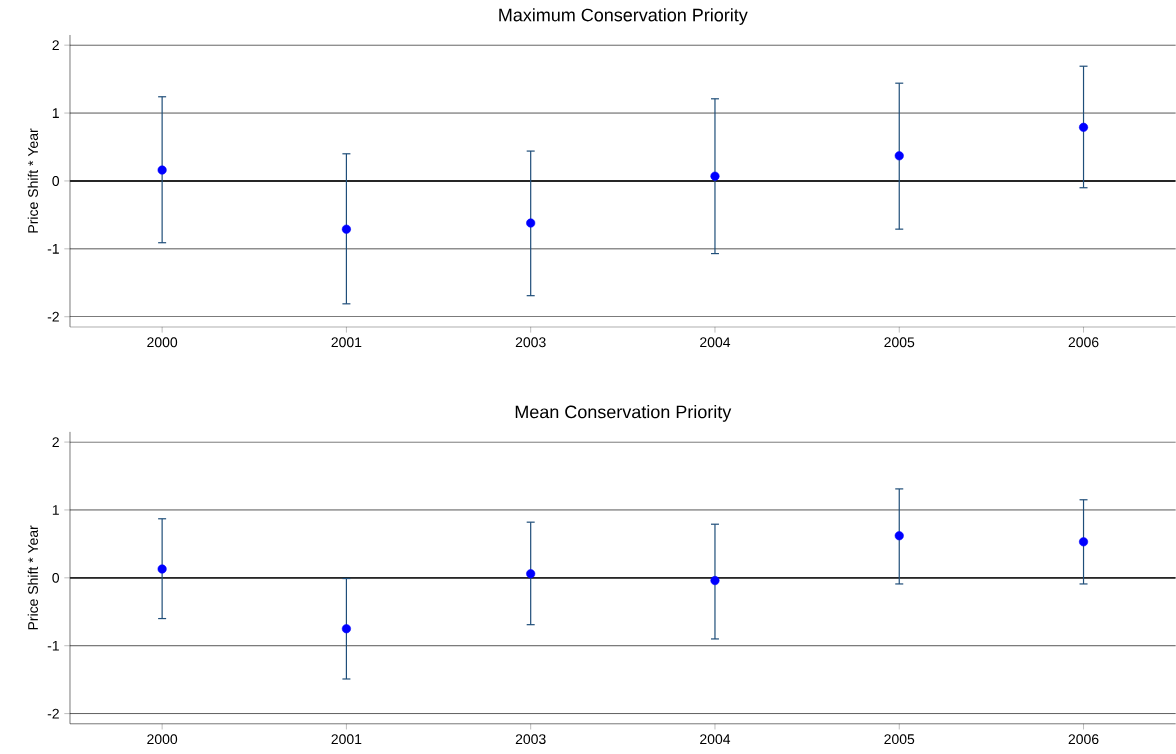  Describe the element at coordinates (623, 17) in the screenshot. I see `chart-title: Maximum Conservation Priority` at that location.